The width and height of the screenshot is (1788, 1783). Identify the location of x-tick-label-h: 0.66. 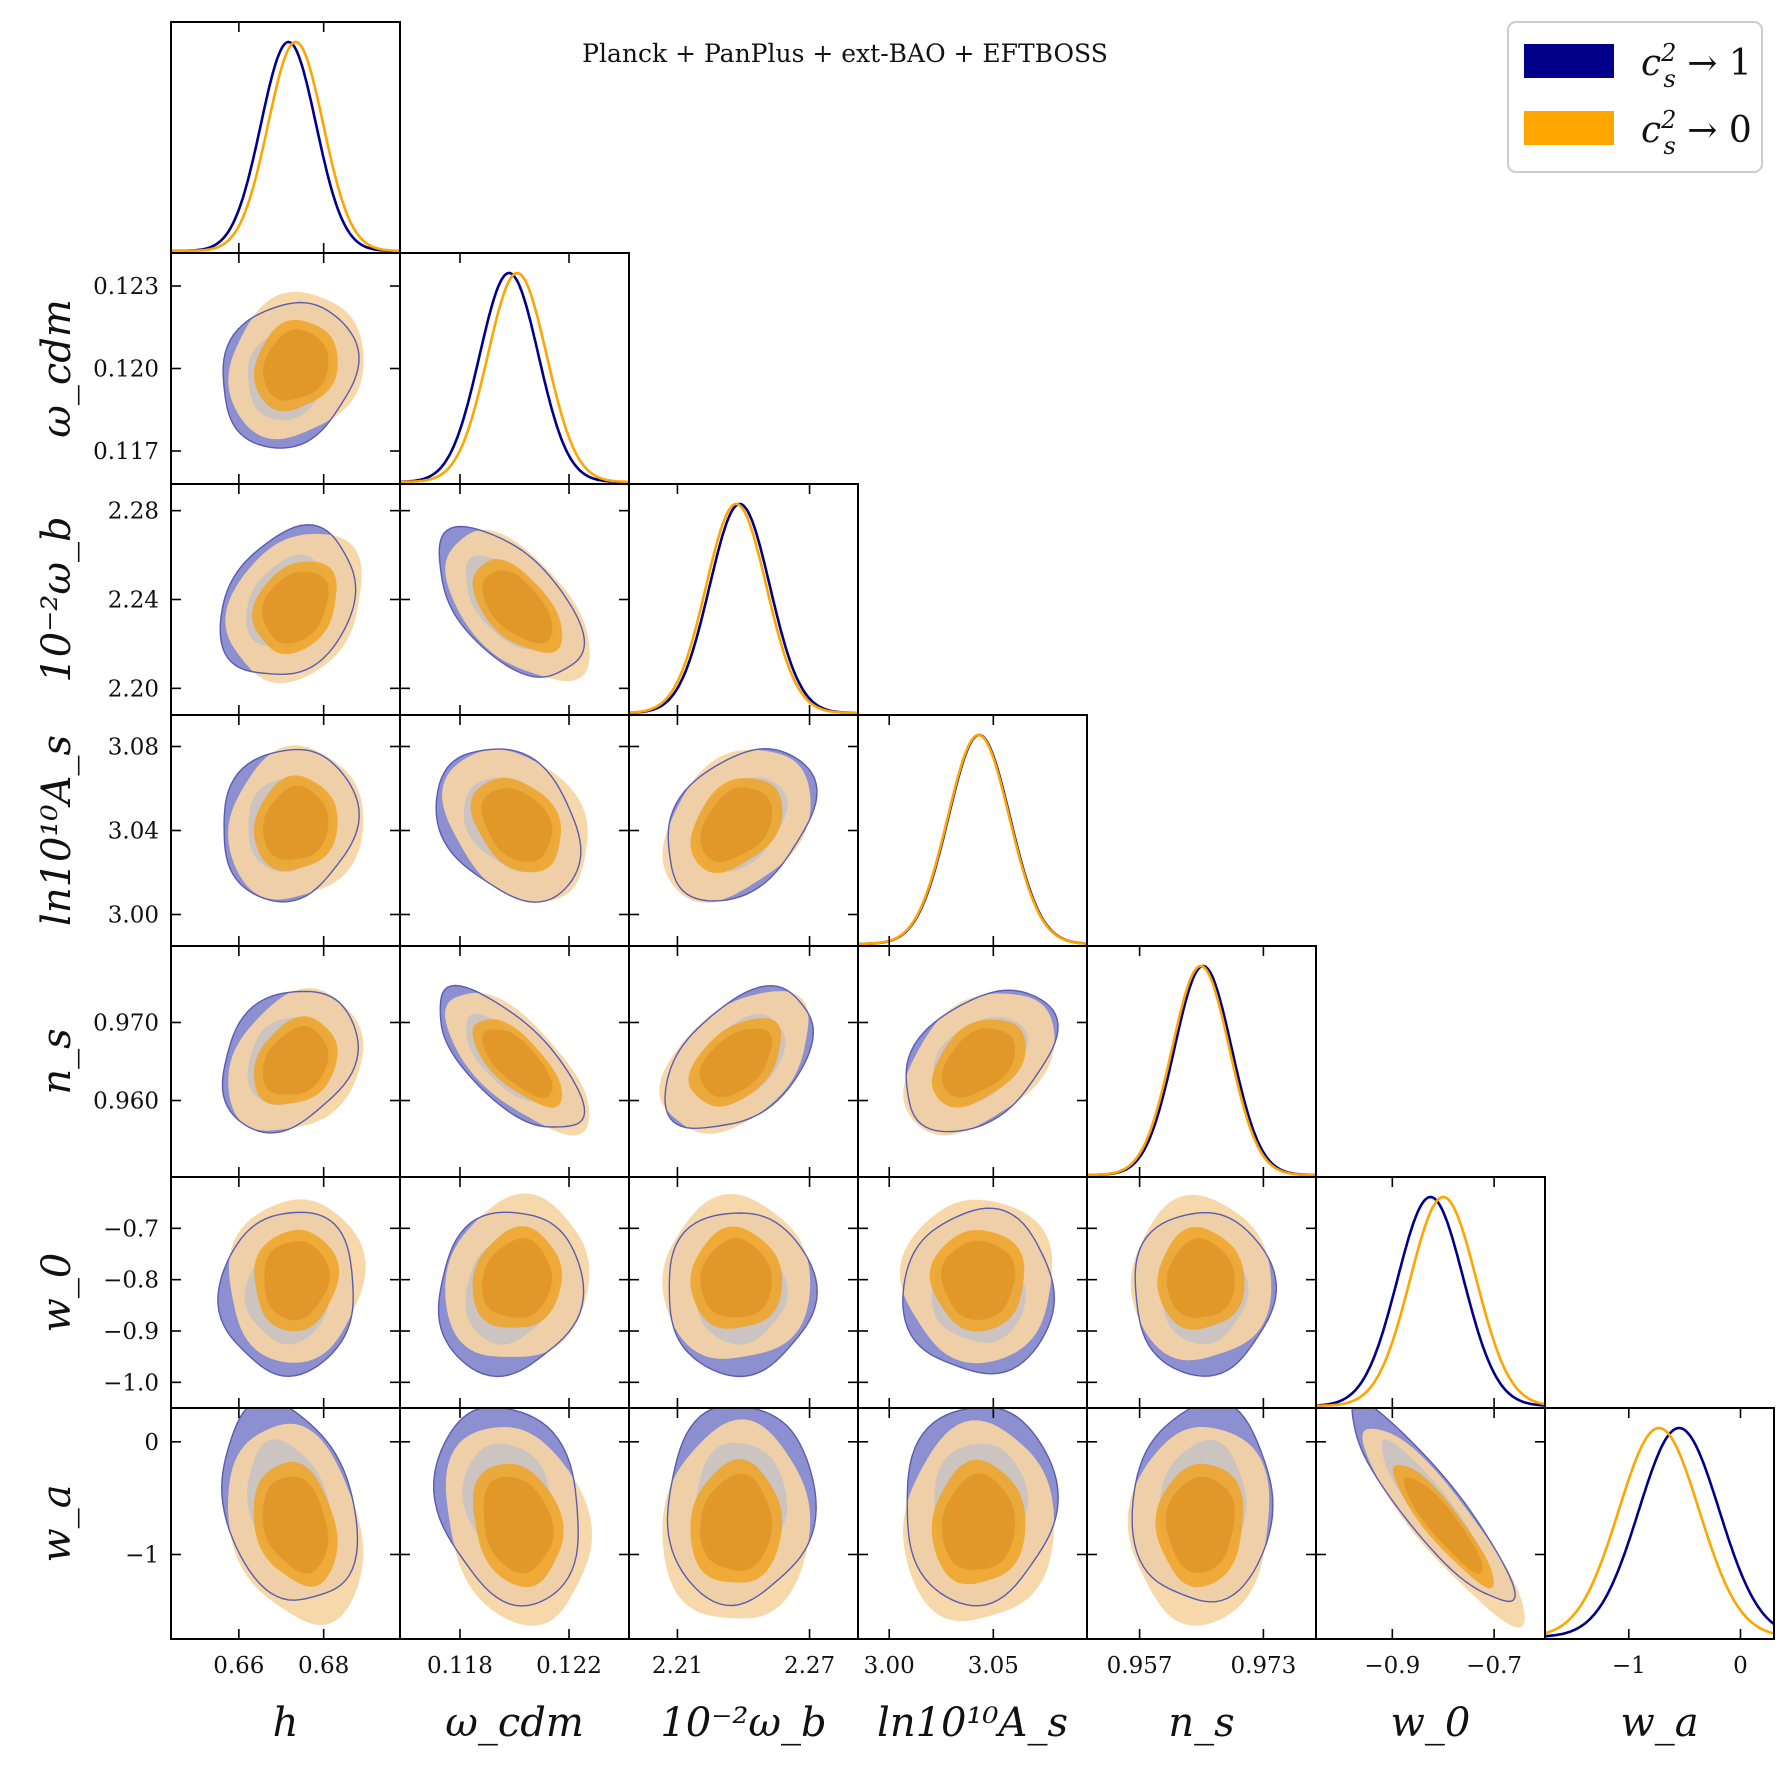
(238, 1666).